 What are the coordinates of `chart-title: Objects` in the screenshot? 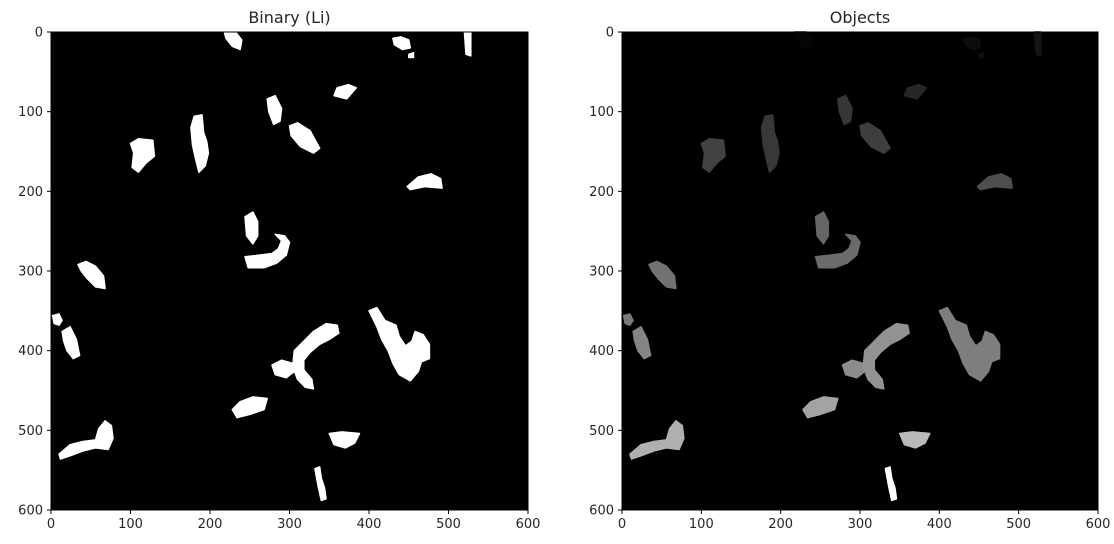 It's located at (860, 17).